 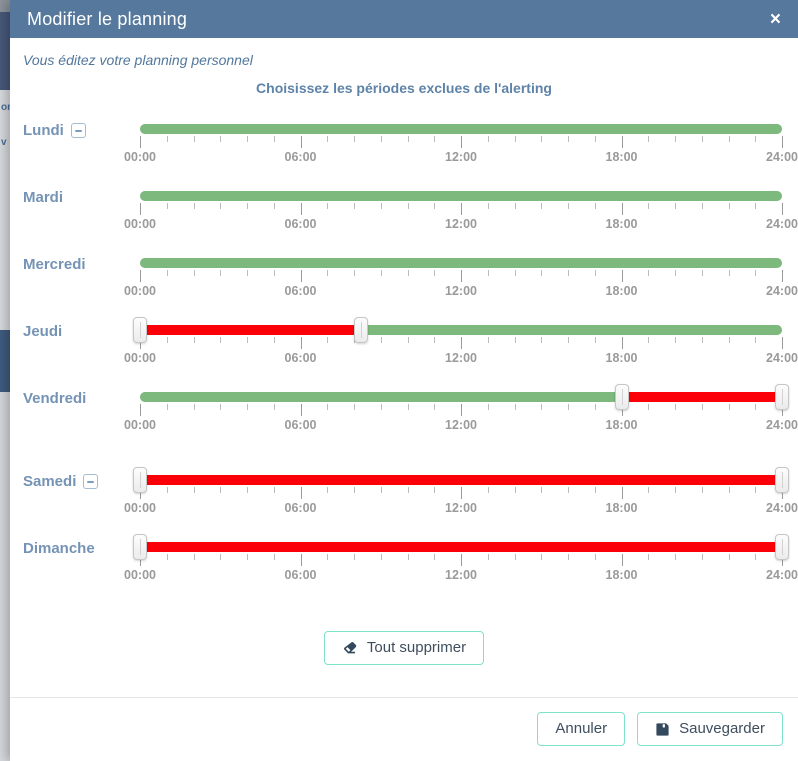 I want to click on excluded-period-bar, so click(x=461, y=547).